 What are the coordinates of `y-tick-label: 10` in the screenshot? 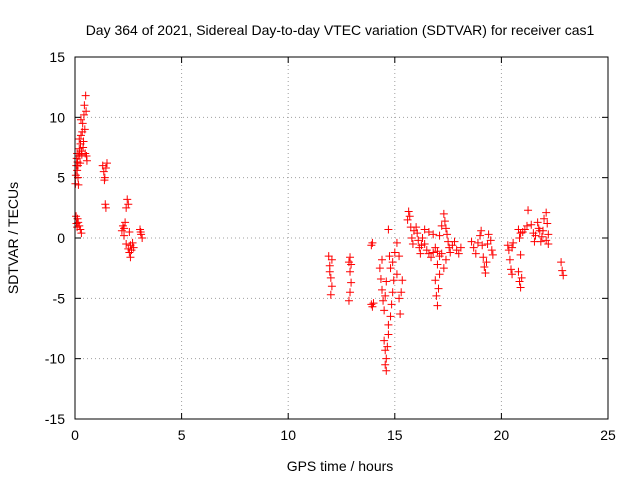 It's located at (57, 117).